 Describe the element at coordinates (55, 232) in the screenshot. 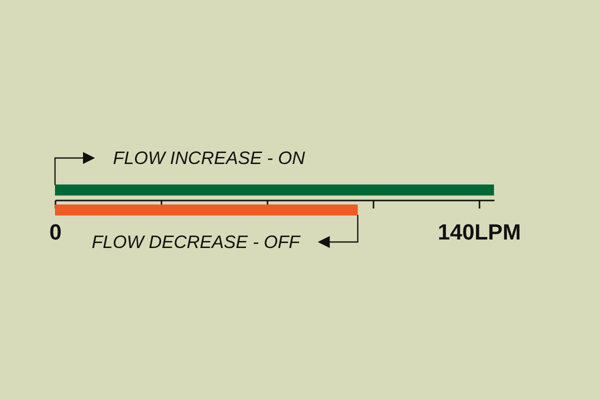

I see `x-tick-label: 0` at that location.